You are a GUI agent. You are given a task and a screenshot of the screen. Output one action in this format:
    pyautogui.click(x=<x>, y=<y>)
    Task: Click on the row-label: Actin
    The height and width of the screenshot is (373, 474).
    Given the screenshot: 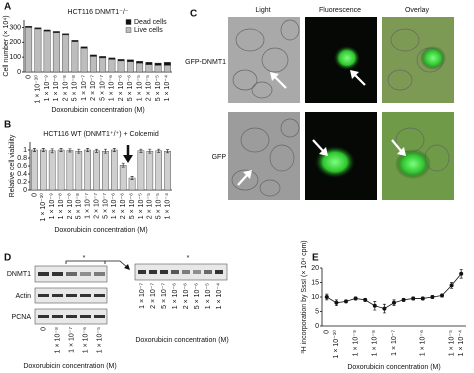 What is the action you would take?
    pyautogui.click(x=23, y=296)
    